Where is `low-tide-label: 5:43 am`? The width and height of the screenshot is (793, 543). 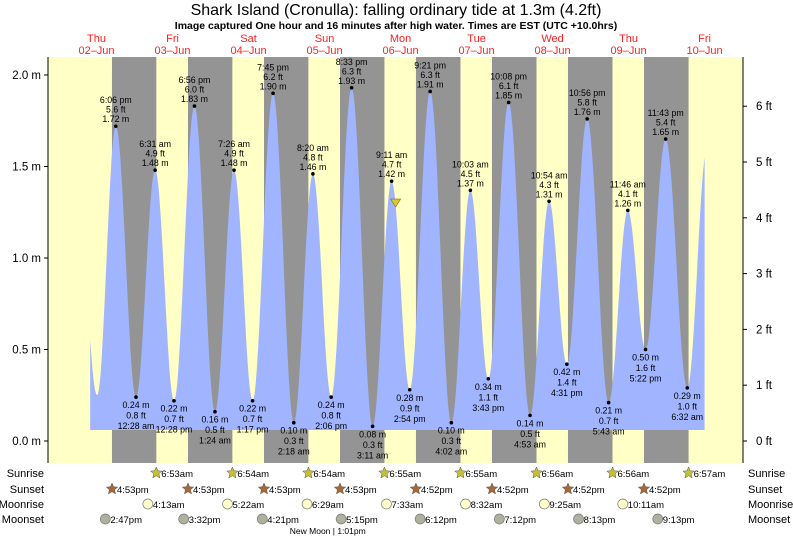
low-tide-label: 5:43 am is located at coordinates (609, 432).